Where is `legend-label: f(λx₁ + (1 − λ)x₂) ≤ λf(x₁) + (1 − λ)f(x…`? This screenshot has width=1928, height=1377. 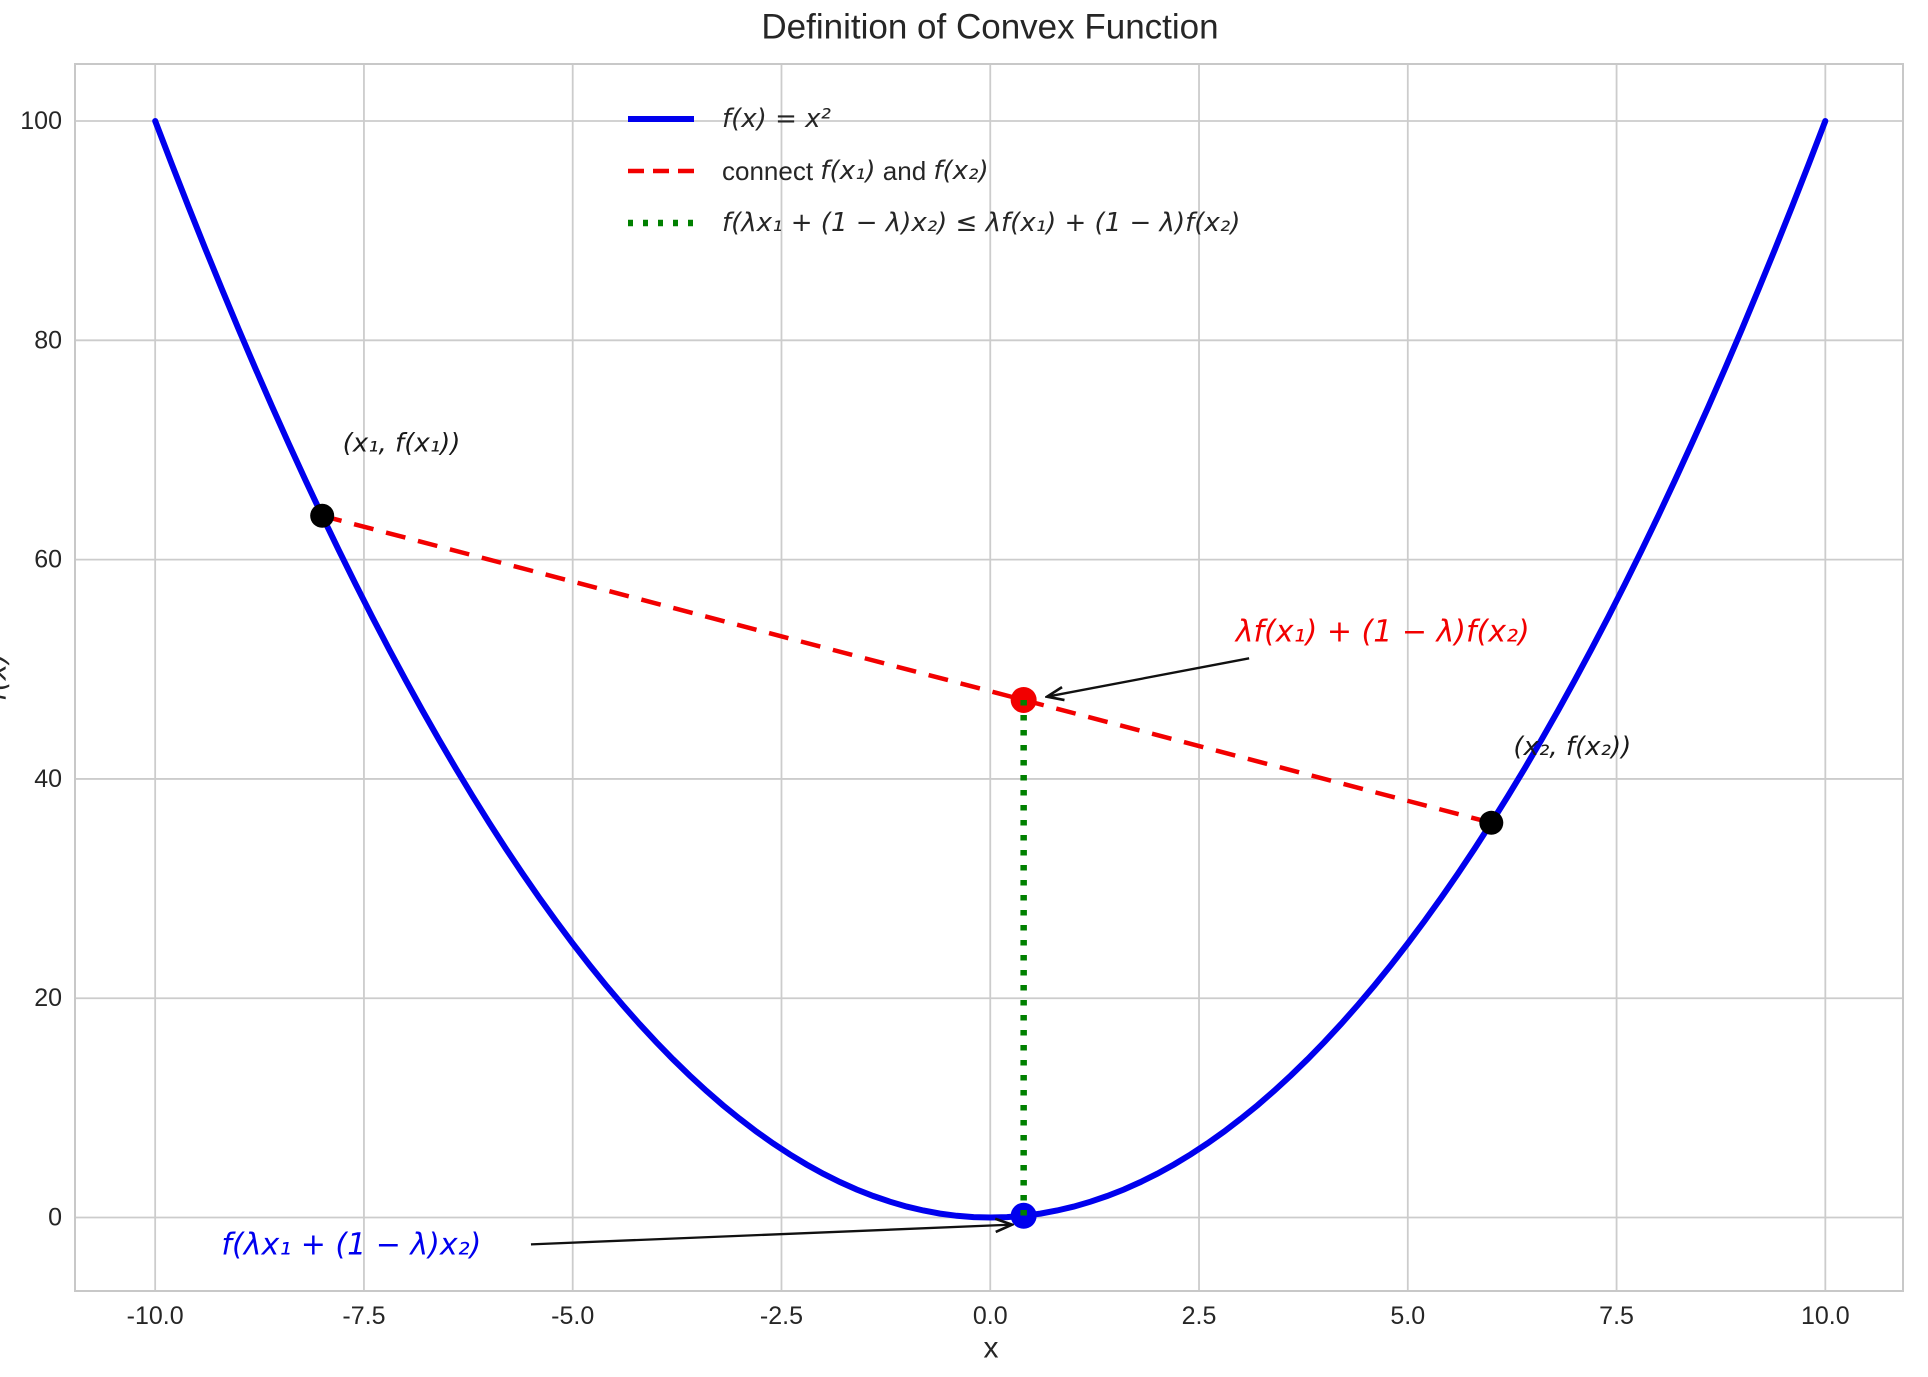 legend-label: f(λx₁ + (1 − λ)x₂) ≤ λf(x₁) + (1 − λ)f(x… is located at coordinates (981, 223).